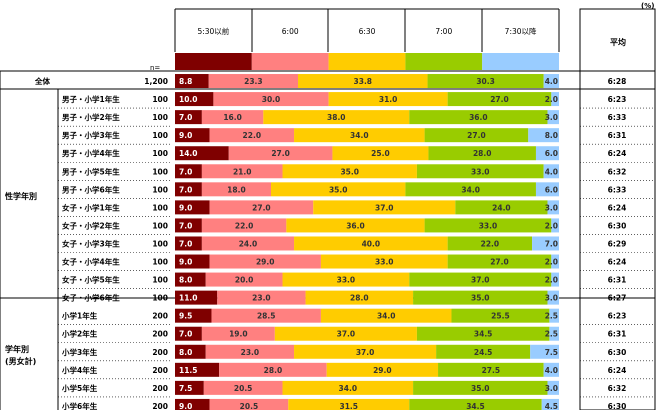 The height and width of the screenshot is (410, 659). What do you see at coordinates (185, 262) in the screenshot?
I see `data-label: 9.0` at bounding box center [185, 262].